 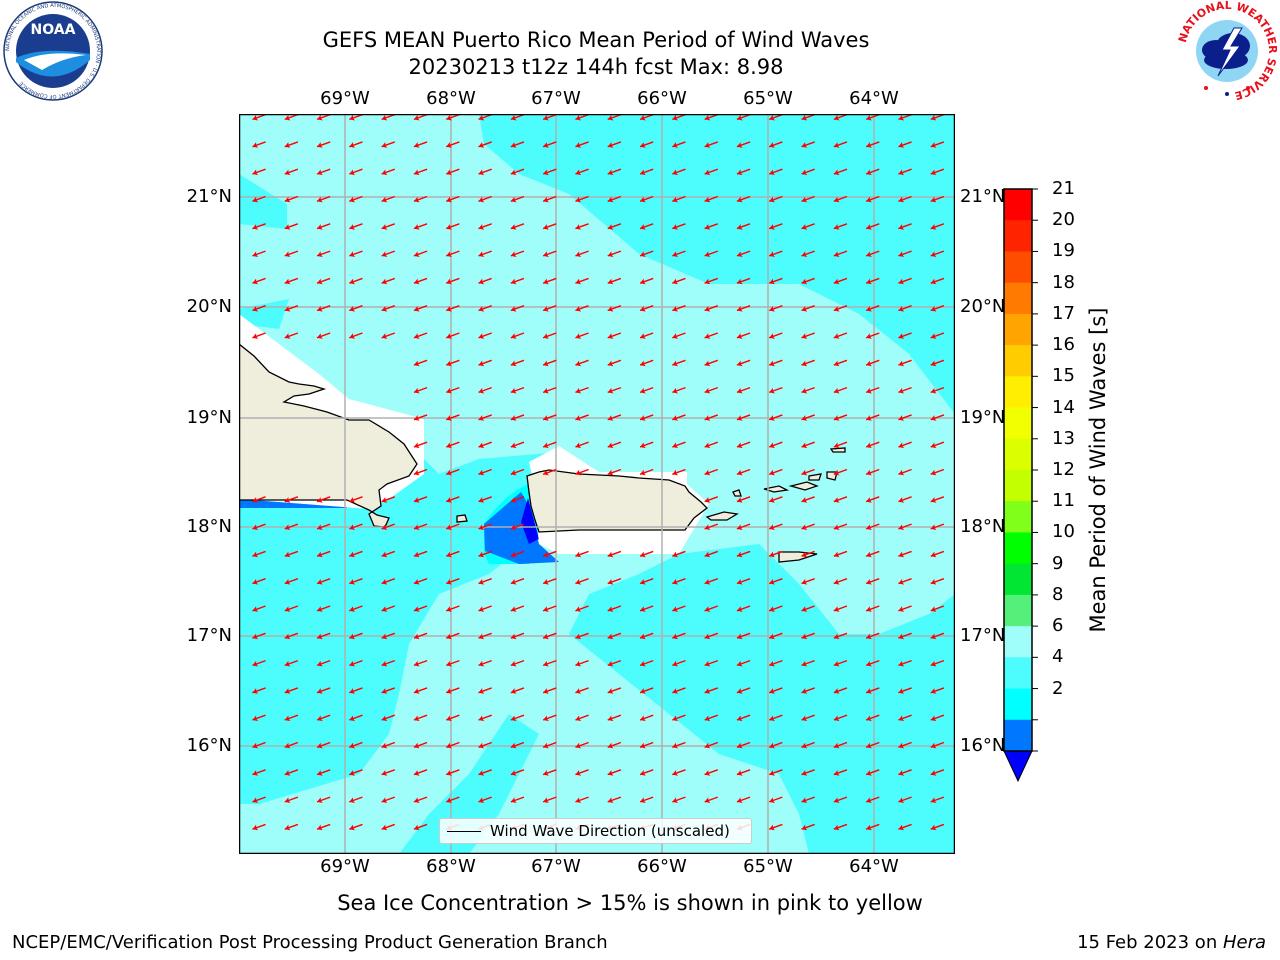 I want to click on band-under-2s, so click(x=530, y=521).